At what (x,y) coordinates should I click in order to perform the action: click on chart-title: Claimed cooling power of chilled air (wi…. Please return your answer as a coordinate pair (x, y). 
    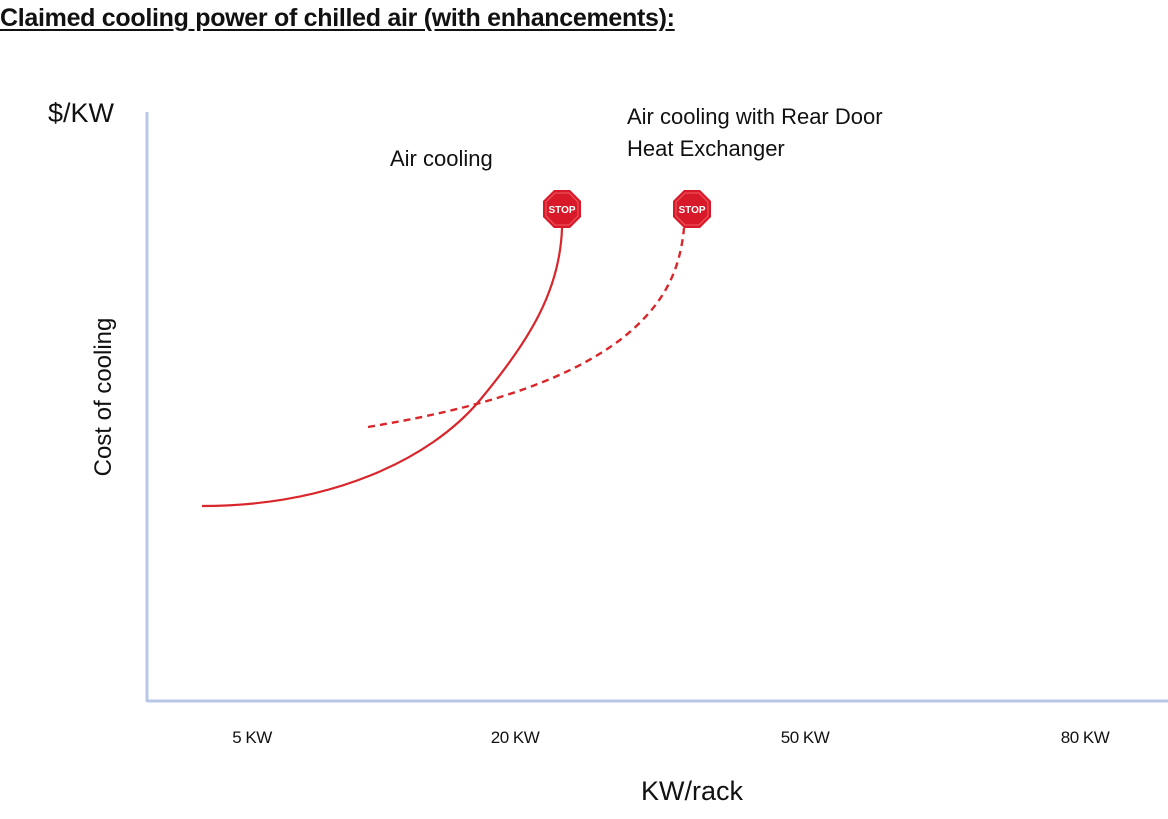
    Looking at the image, I should click on (337, 18).